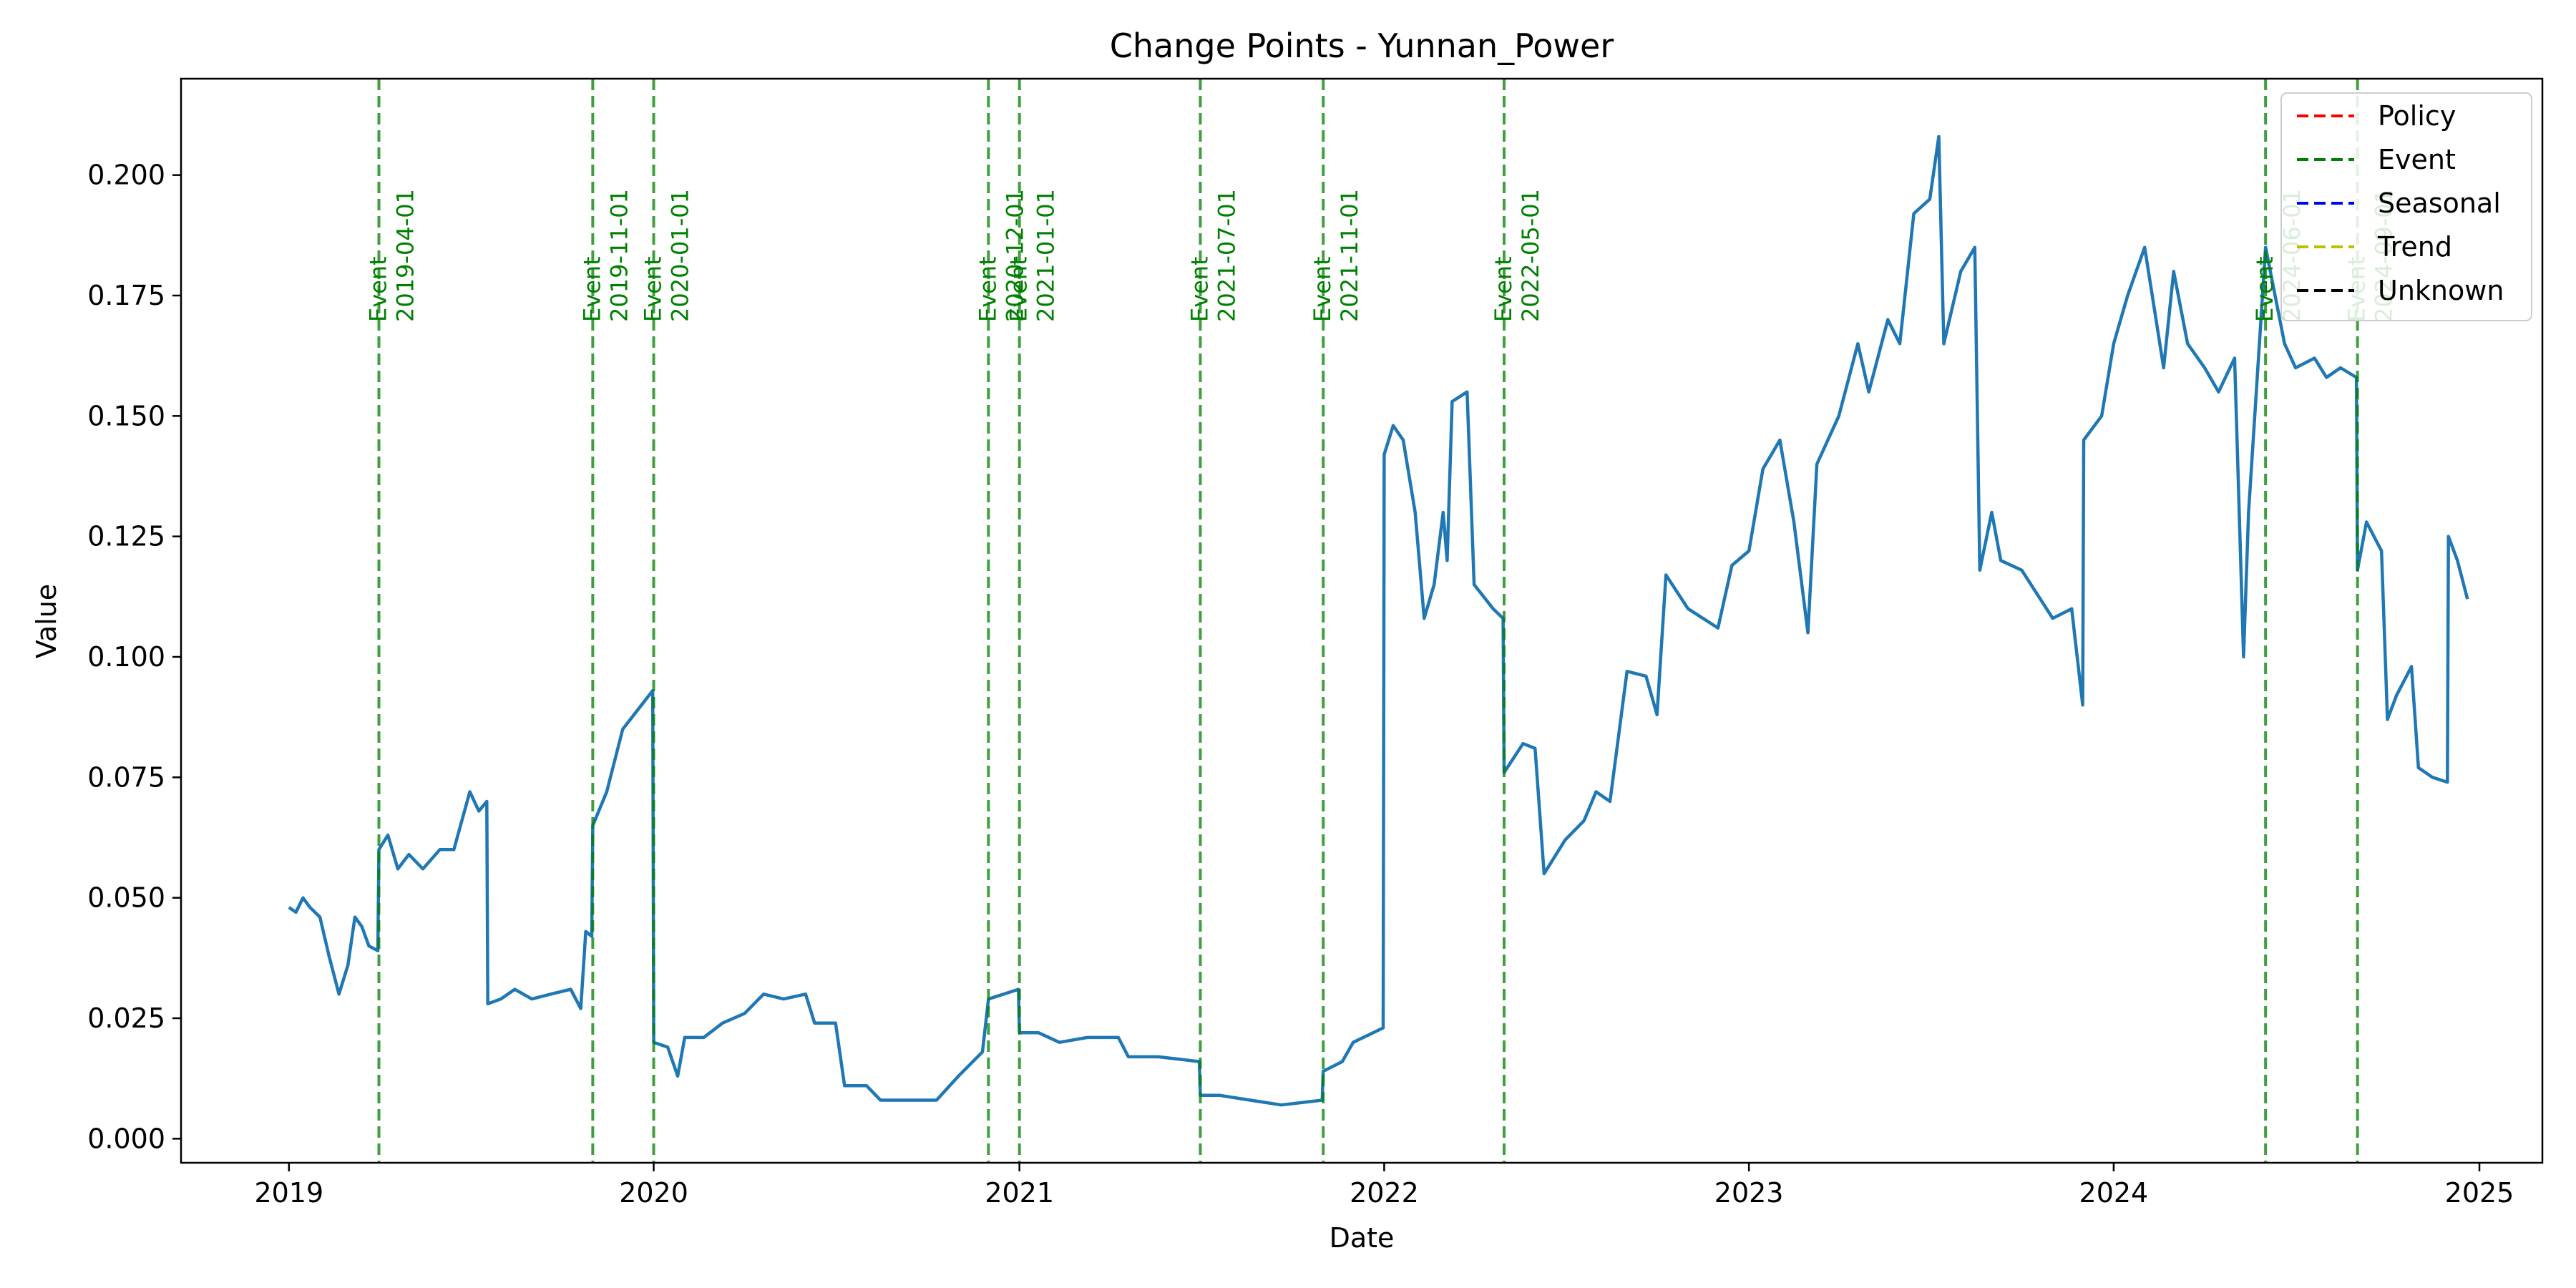  Describe the element at coordinates (1362, 1238) in the screenshot. I see `x-axis-label: Date` at that location.